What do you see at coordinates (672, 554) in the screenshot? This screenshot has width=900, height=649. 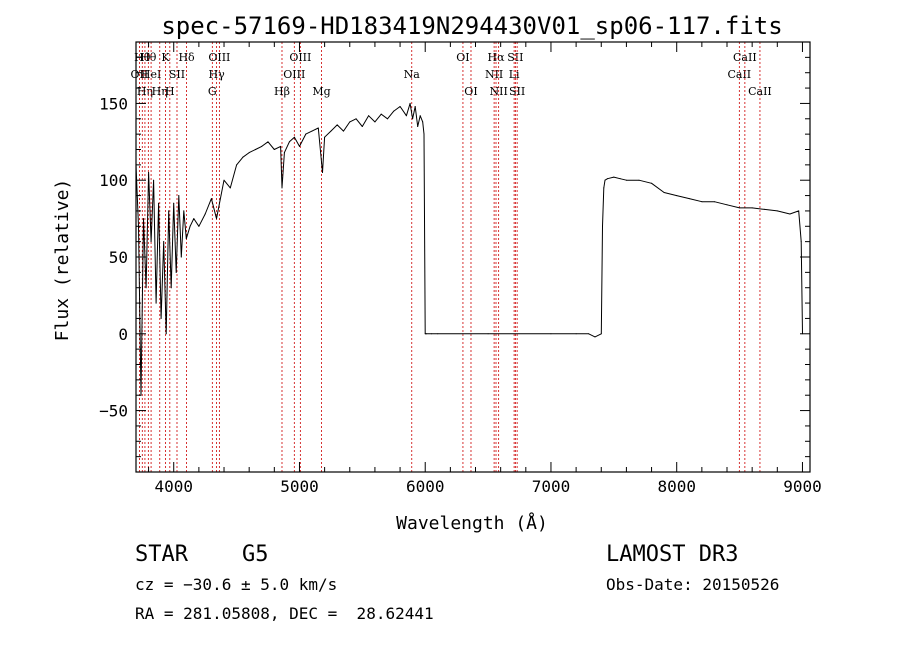 I see `survey-name: LAMOST DR3` at bounding box center [672, 554].